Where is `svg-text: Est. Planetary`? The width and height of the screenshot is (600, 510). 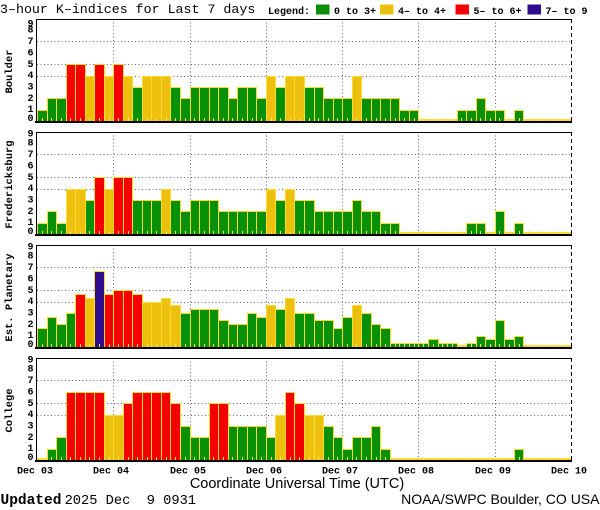
svg-text: Est. Planetary is located at coordinates (10, 297).